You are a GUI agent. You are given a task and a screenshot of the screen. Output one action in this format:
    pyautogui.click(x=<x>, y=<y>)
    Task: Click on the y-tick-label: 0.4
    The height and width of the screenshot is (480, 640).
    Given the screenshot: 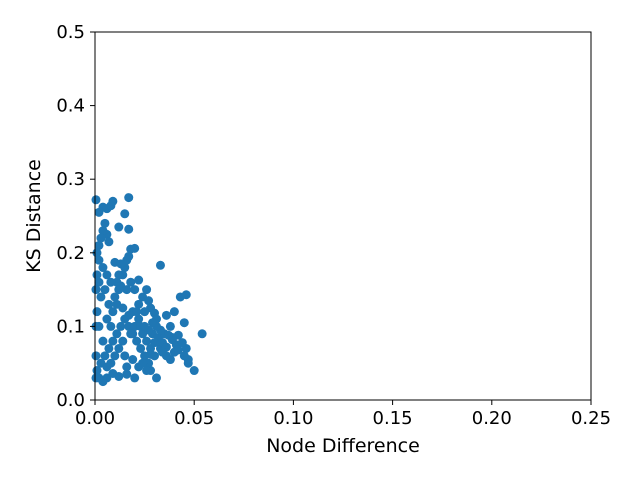 What is the action you would take?
    pyautogui.click(x=70, y=106)
    